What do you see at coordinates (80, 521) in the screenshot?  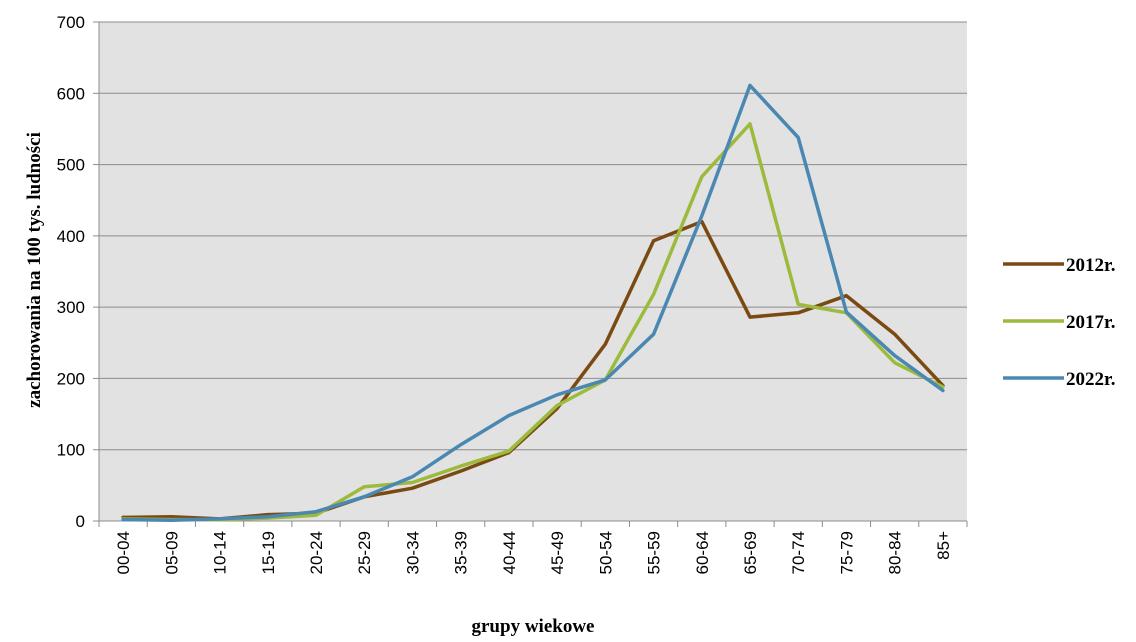 I see `y-tick-label: 0` at bounding box center [80, 521].